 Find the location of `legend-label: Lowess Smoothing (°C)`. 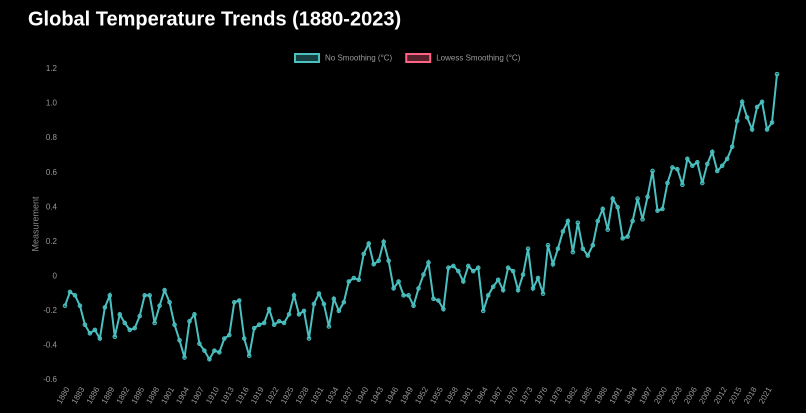

legend-label: Lowess Smoothing (°C) is located at coordinates (478, 58).